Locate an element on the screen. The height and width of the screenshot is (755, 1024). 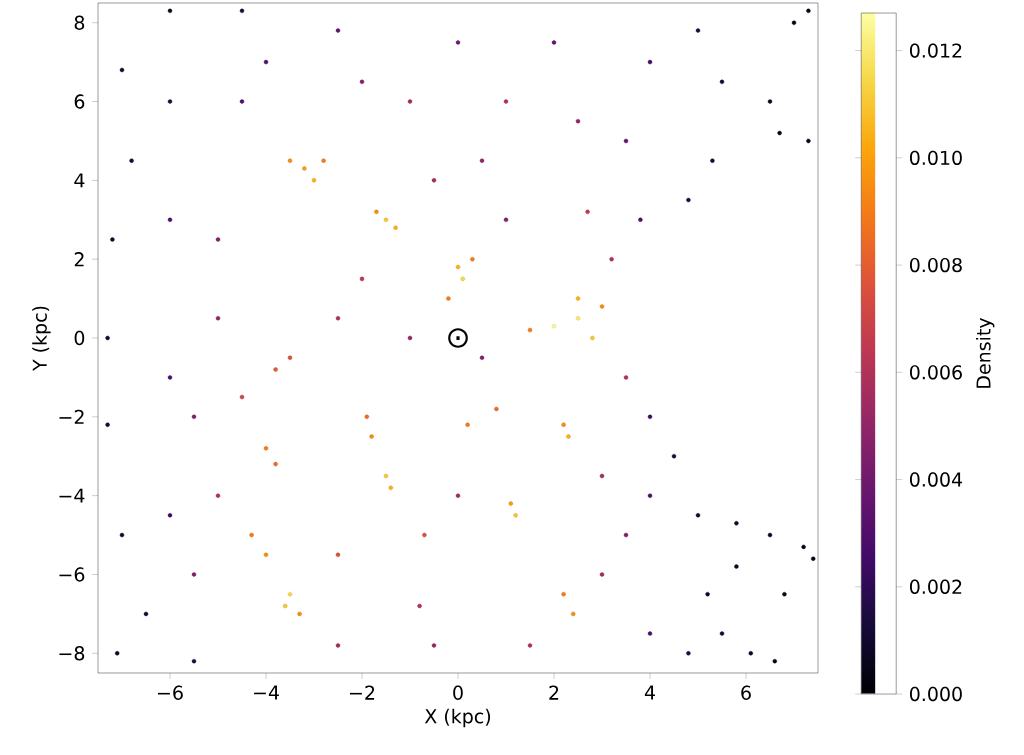
color-bar-label: 0.008 is located at coordinates (935, 265).